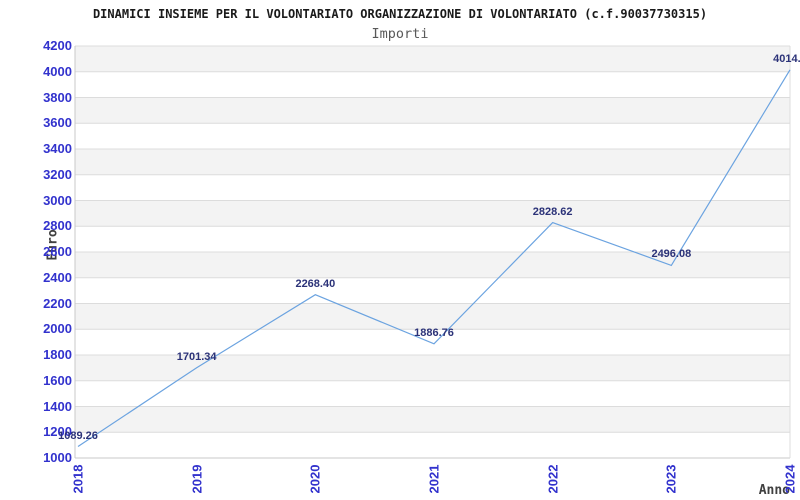 This screenshot has width=800, height=500. I want to click on y-tick-label: 4000, so click(57, 71).